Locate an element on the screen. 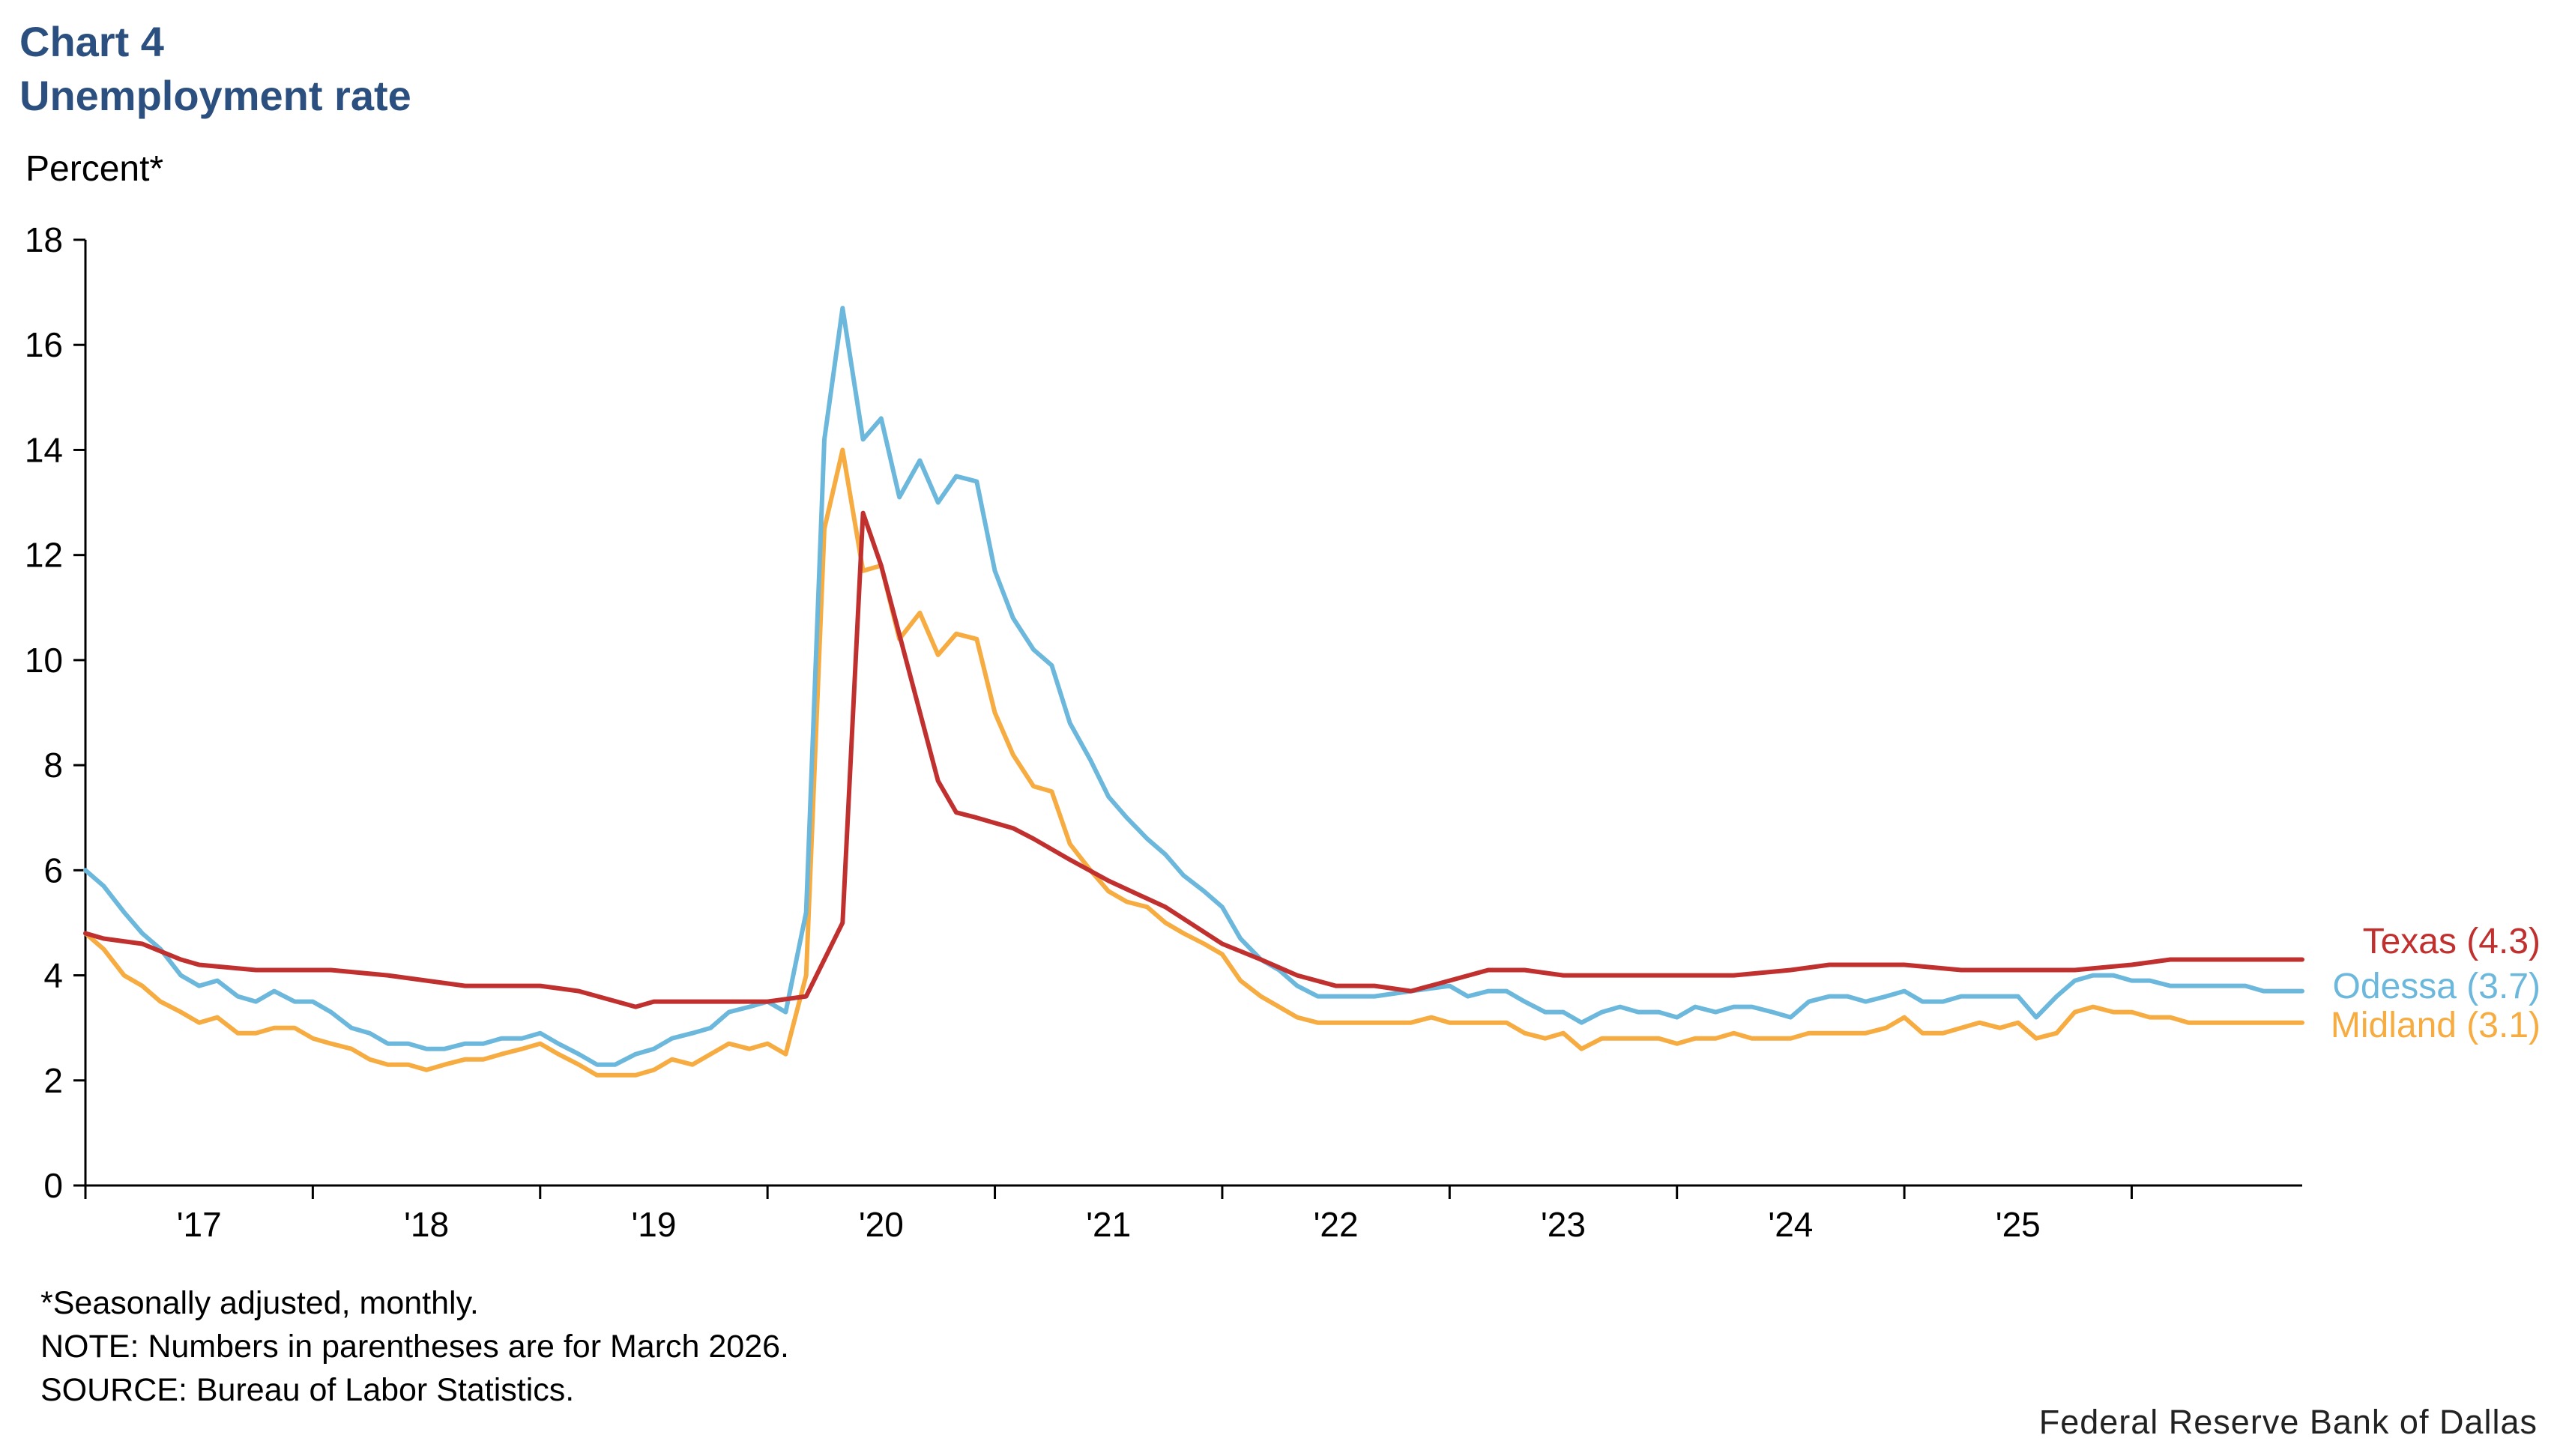  end-labels: Texas (4.3) Odessa (3.7)Midland (3.1) is located at coordinates (2436, 983).